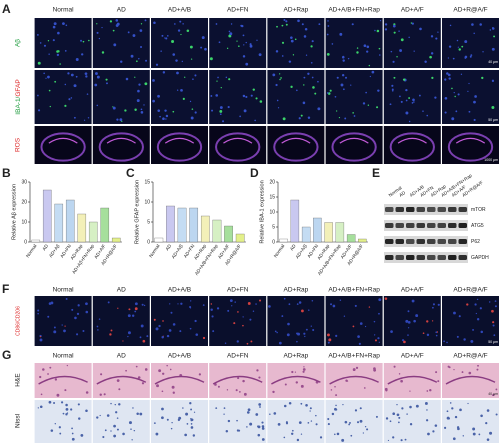 This screenshot has height=445, width=500. Describe the element at coordinates (354, 290) in the screenshot. I see `group-header: AD+A/B+FN+Rap` at that location.